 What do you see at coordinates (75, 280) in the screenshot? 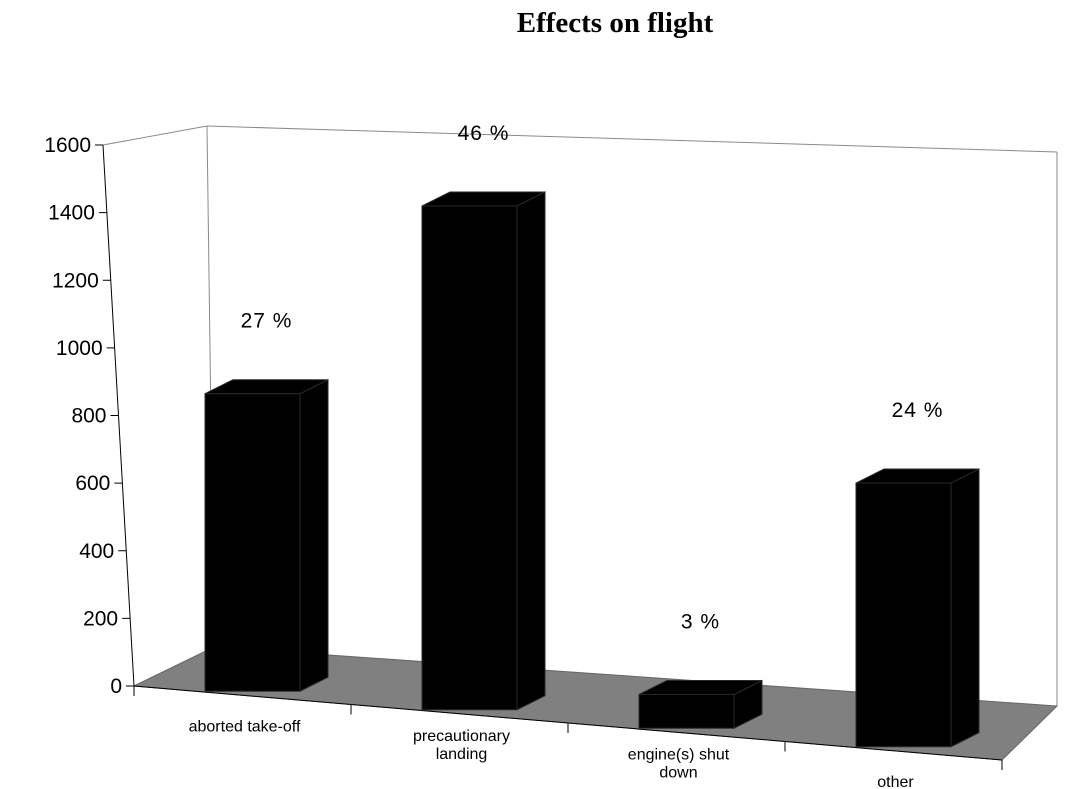
I see `y-tick-label: 1200` at bounding box center [75, 280].